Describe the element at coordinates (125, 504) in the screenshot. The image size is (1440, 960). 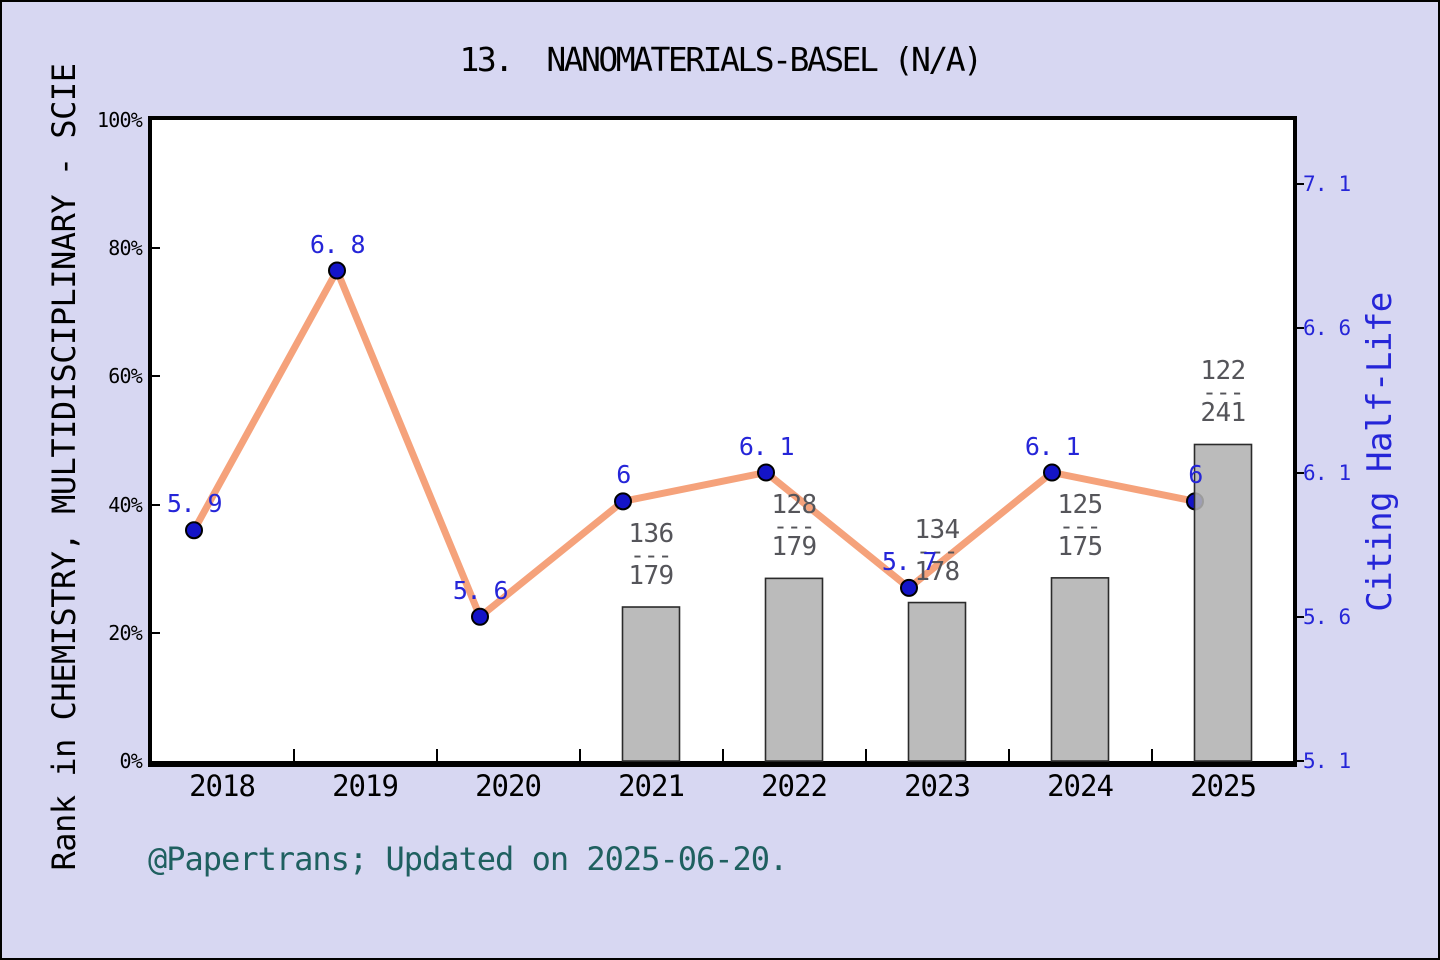
I see `left-axis-tick-label: 40%` at that location.